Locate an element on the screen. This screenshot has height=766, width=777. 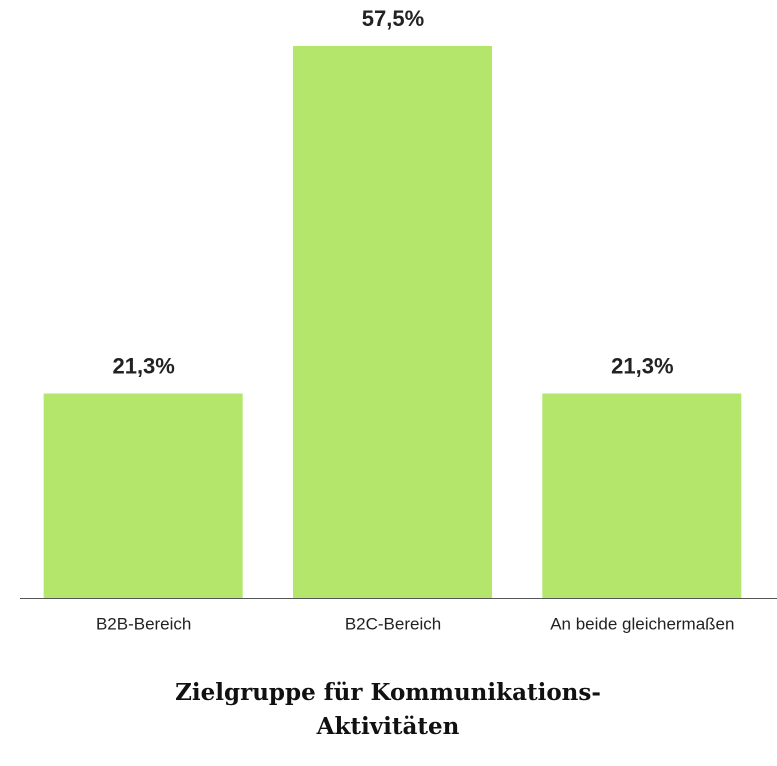
x-tick-label: B2C-Bereich is located at coordinates (393, 623).